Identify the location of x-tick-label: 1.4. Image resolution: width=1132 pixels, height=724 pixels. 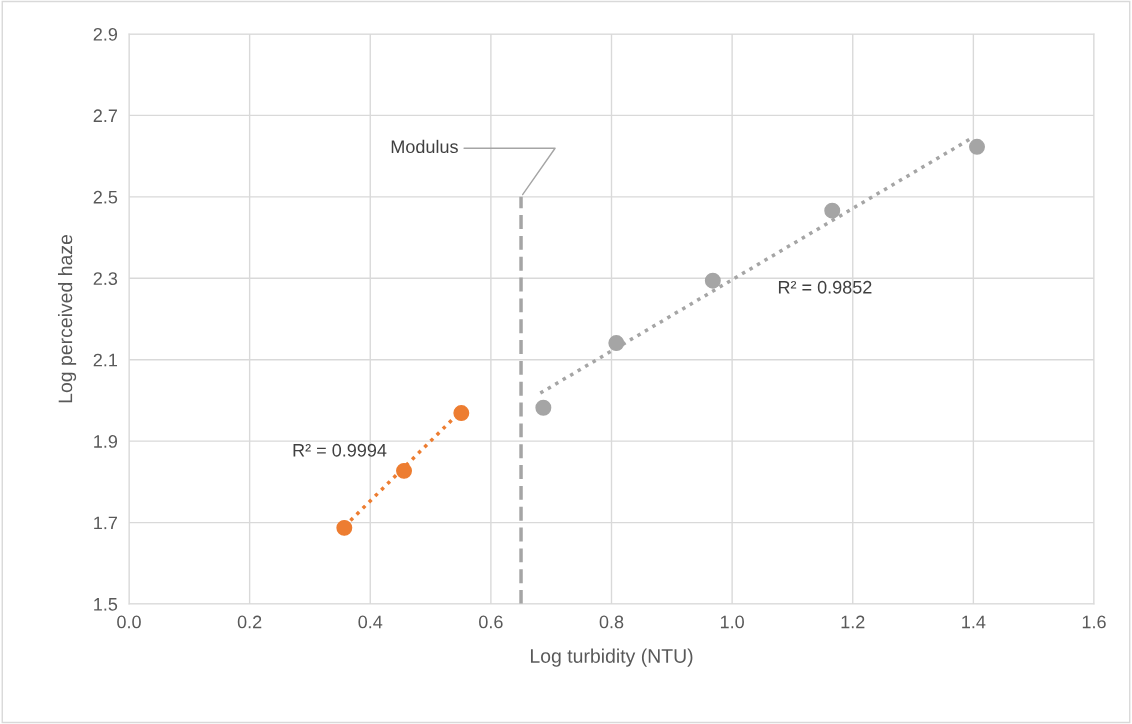
(974, 622).